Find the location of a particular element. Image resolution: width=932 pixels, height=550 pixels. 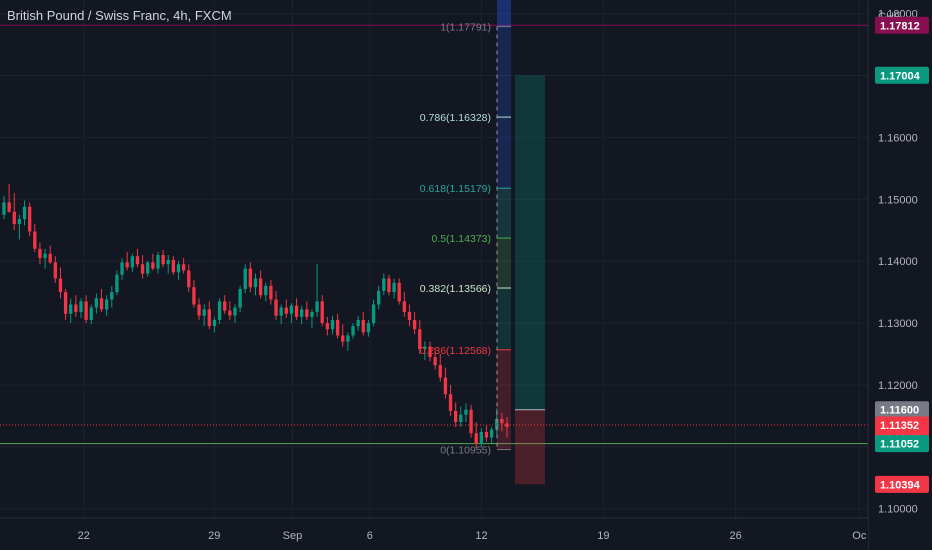

price-tick-label: 1.16000 is located at coordinates (898, 138).